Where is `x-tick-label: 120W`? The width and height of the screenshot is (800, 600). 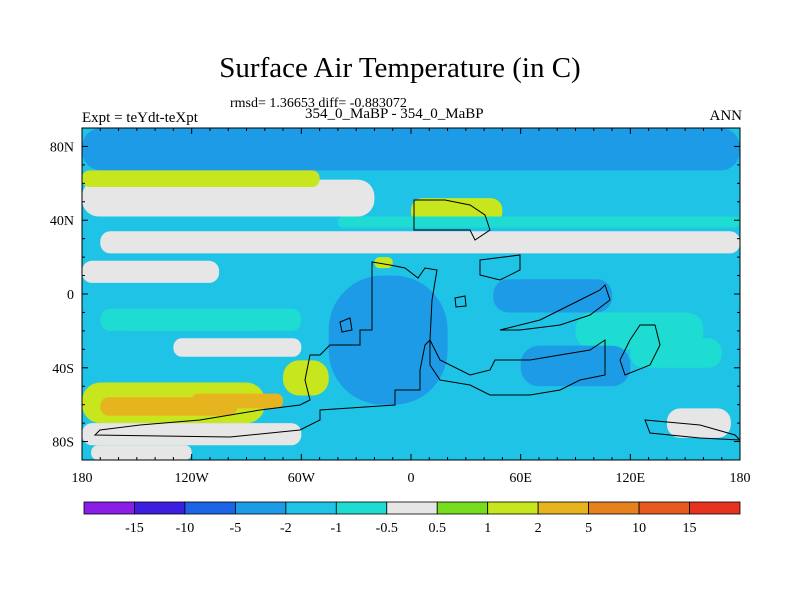 x-tick-label: 120W is located at coordinates (192, 478).